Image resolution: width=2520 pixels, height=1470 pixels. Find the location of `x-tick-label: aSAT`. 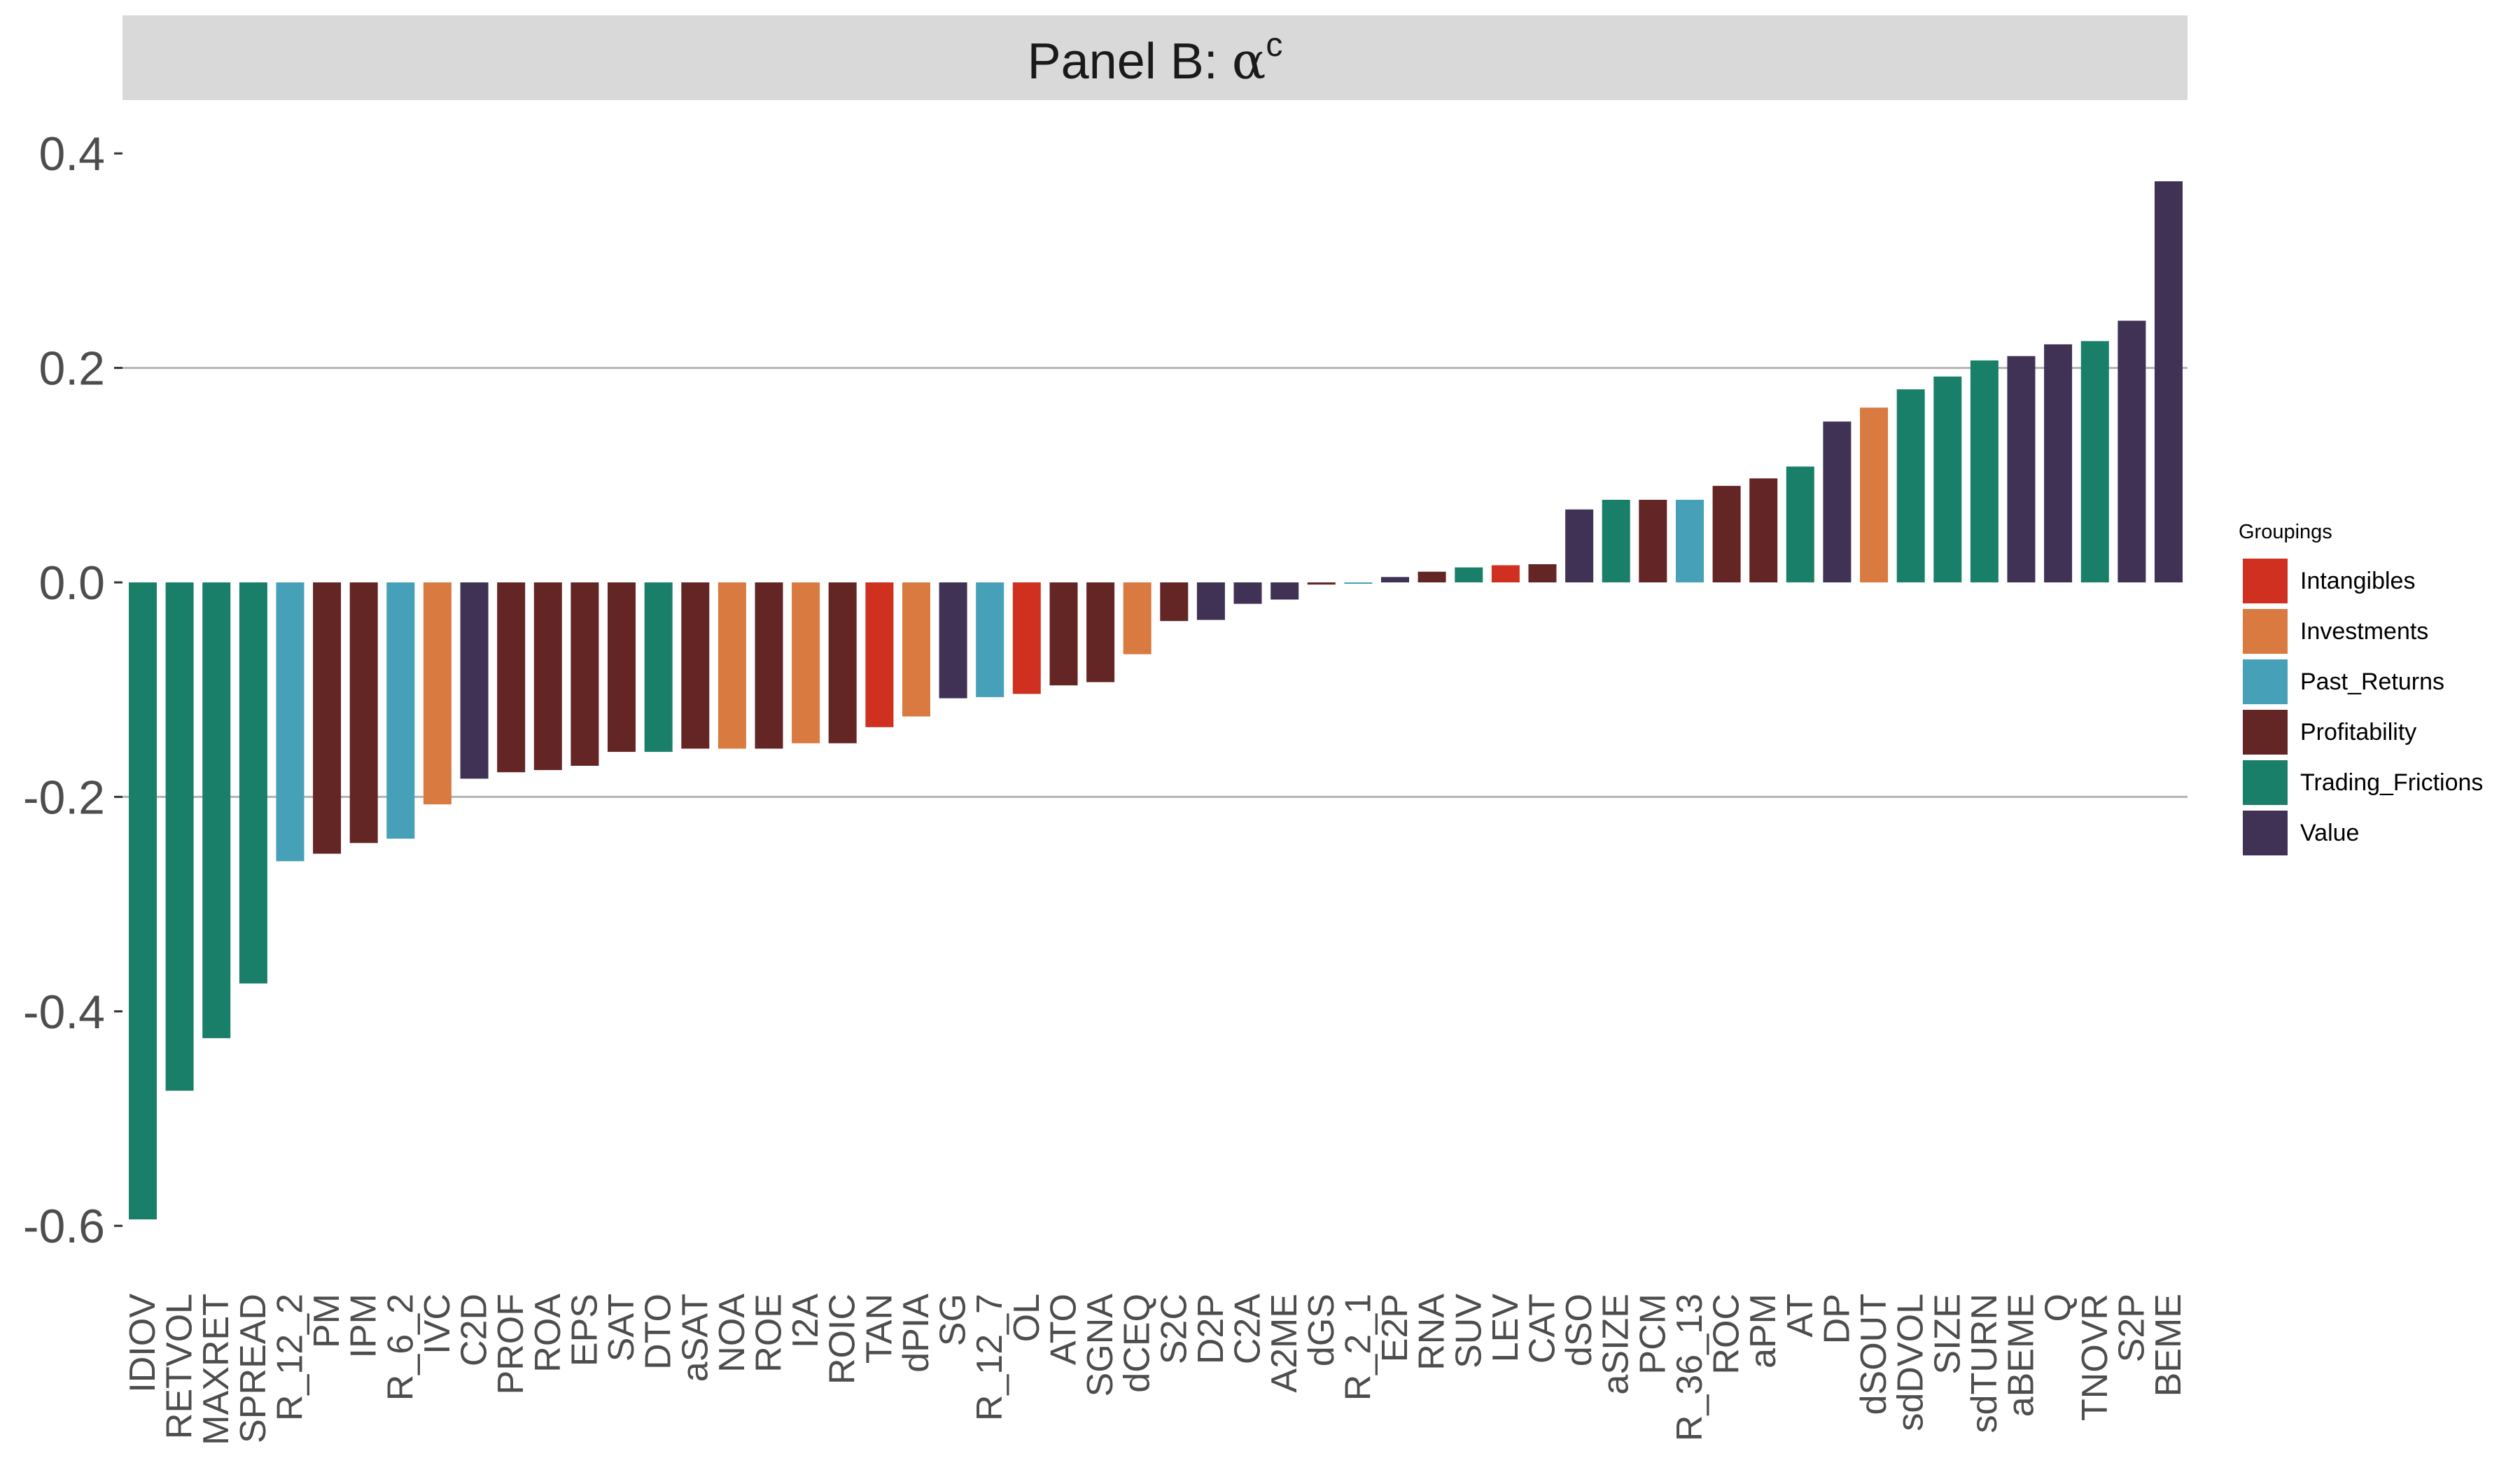

x-tick-label: aSAT is located at coordinates (695, 1338).